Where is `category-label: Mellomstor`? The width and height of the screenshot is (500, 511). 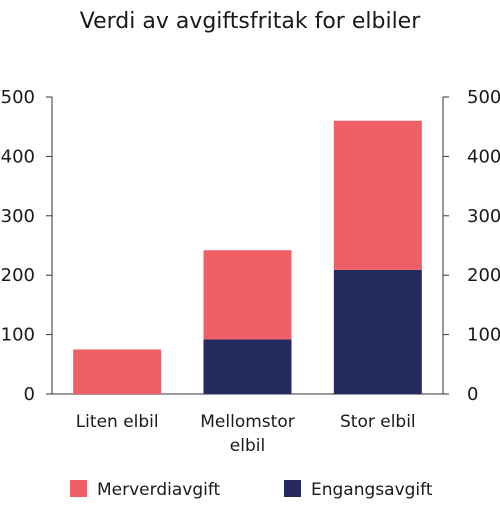 category-label: Mellomstor is located at coordinates (247, 422).